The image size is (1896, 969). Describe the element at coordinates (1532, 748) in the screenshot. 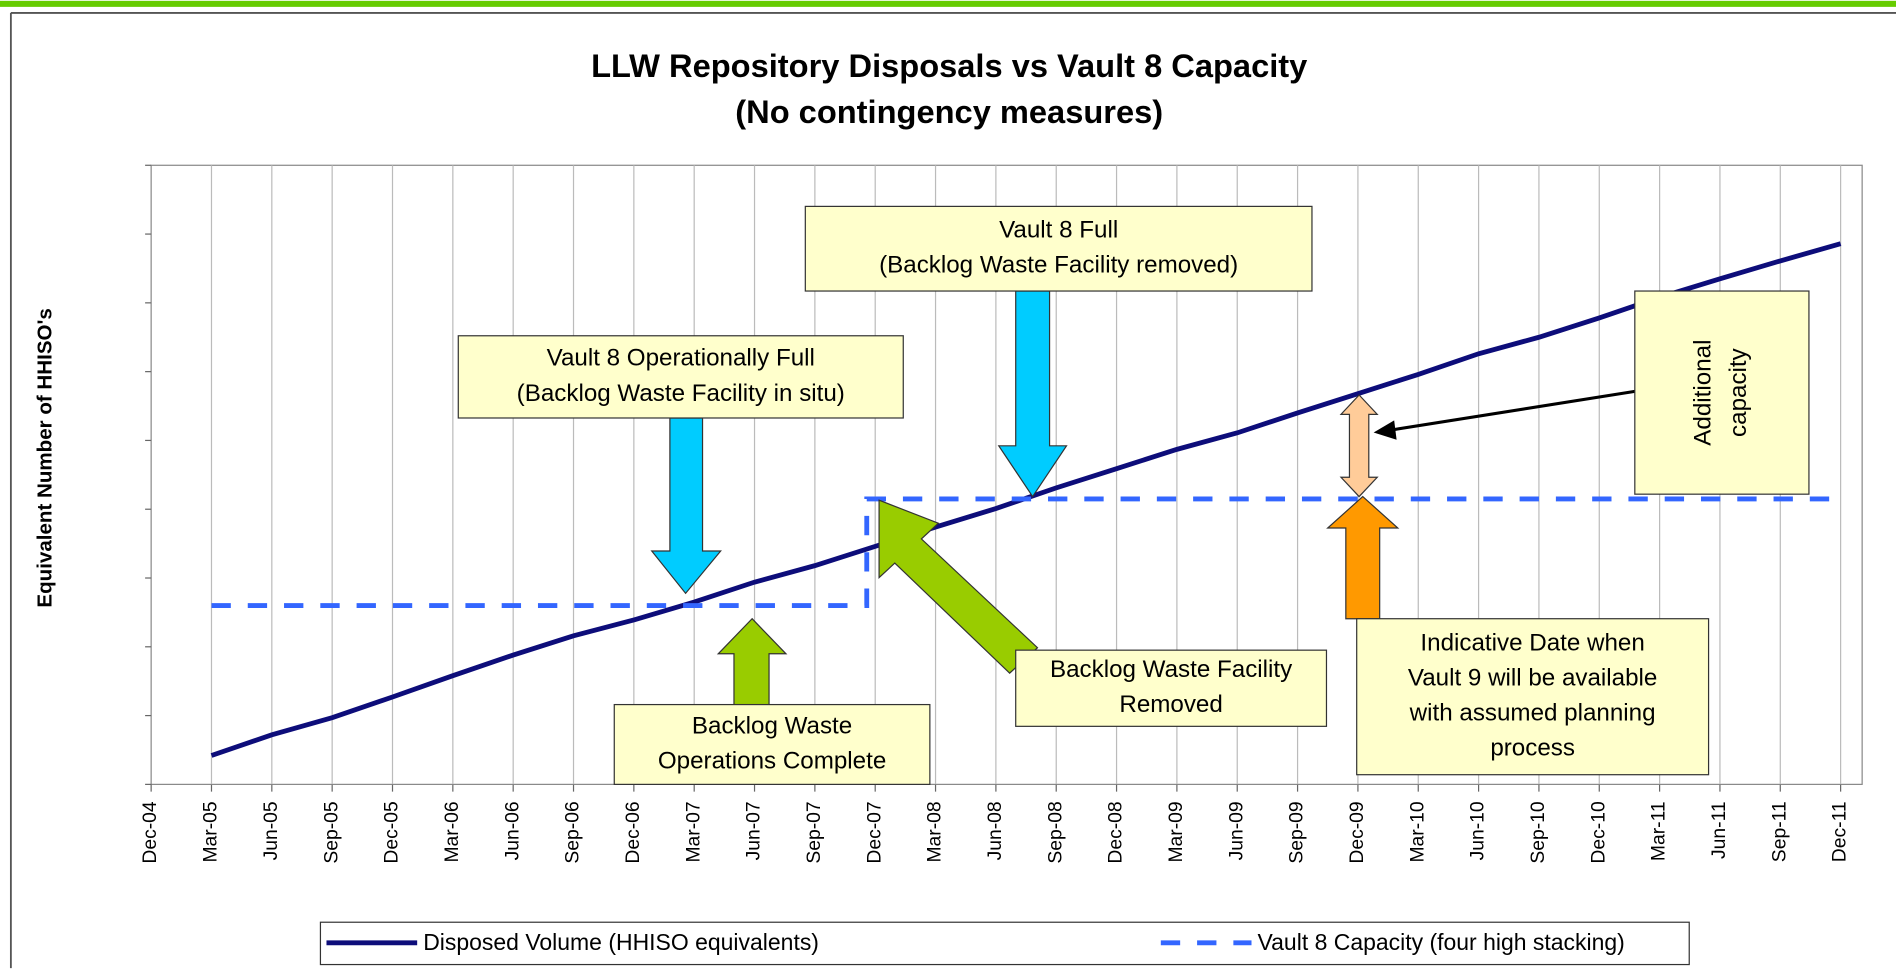

I see `annotation-text: process` at that location.